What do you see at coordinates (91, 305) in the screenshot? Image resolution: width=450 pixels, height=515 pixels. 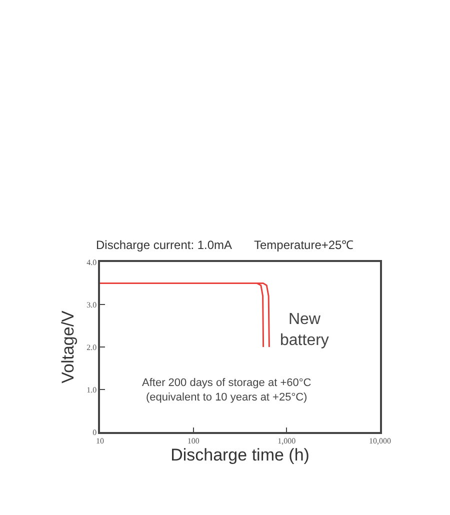 I see `y-tick-label: 3.0` at bounding box center [91, 305].